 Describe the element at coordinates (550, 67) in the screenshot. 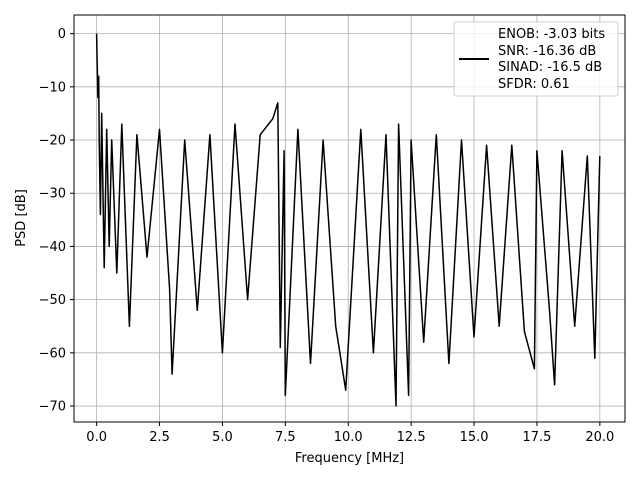

I see `legend-line-sinad: SINAD: -16.5 dB` at that location.